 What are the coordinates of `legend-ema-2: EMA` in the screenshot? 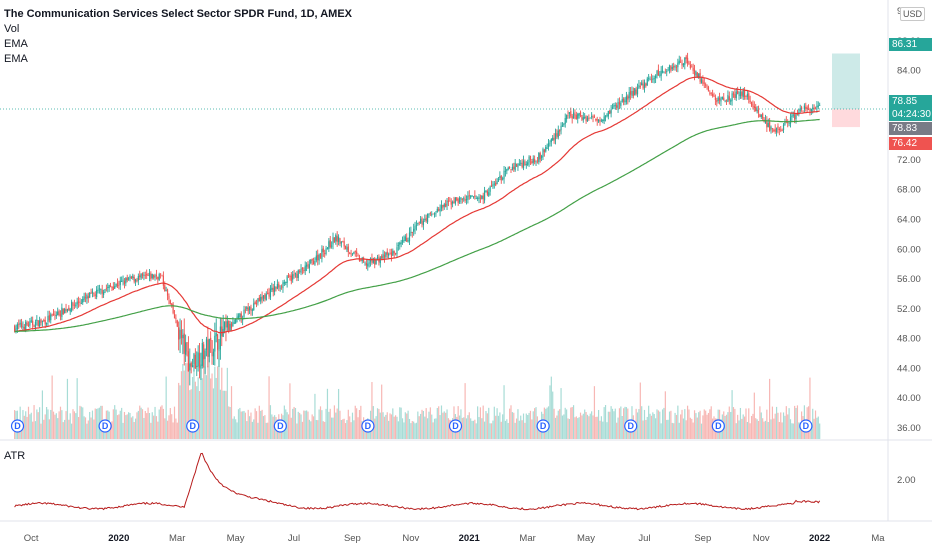 It's located at (16, 59).